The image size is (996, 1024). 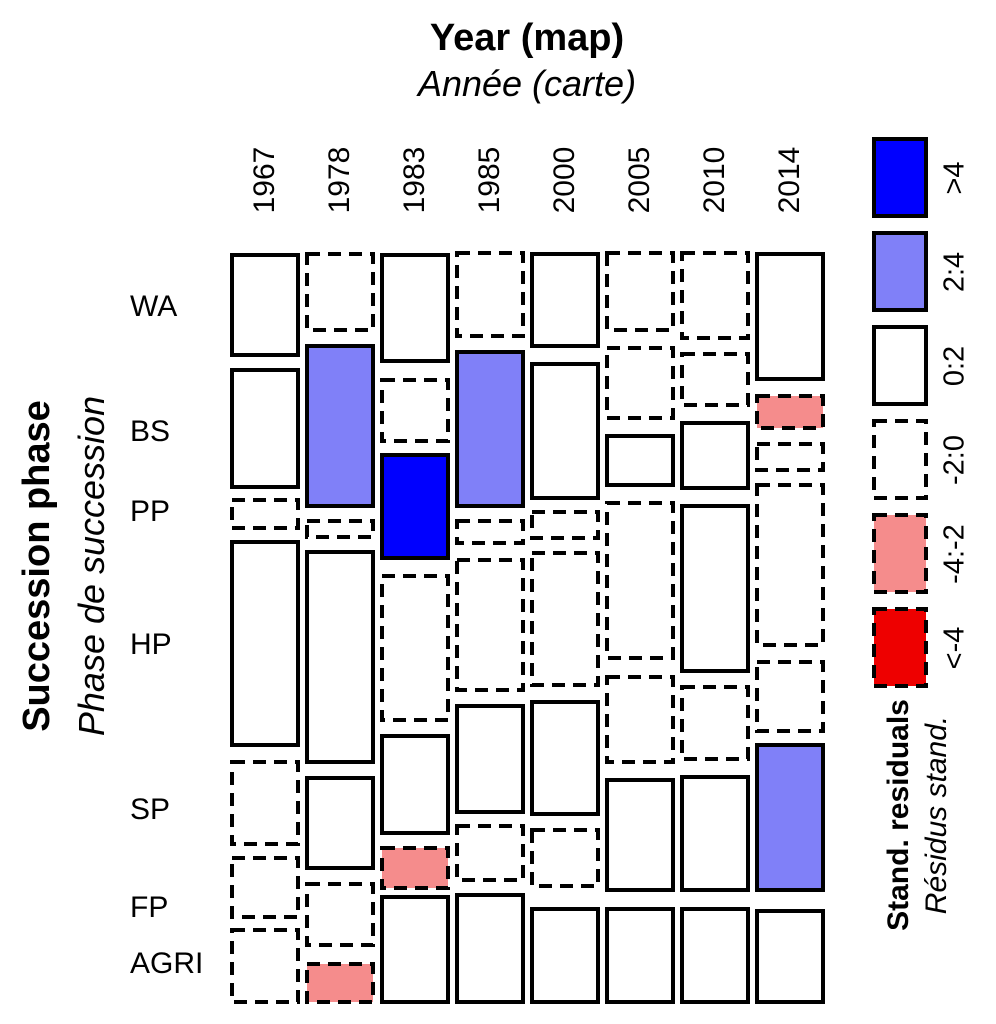 I want to click on mosaic-cell-1967-AGRI, so click(x=265, y=966).